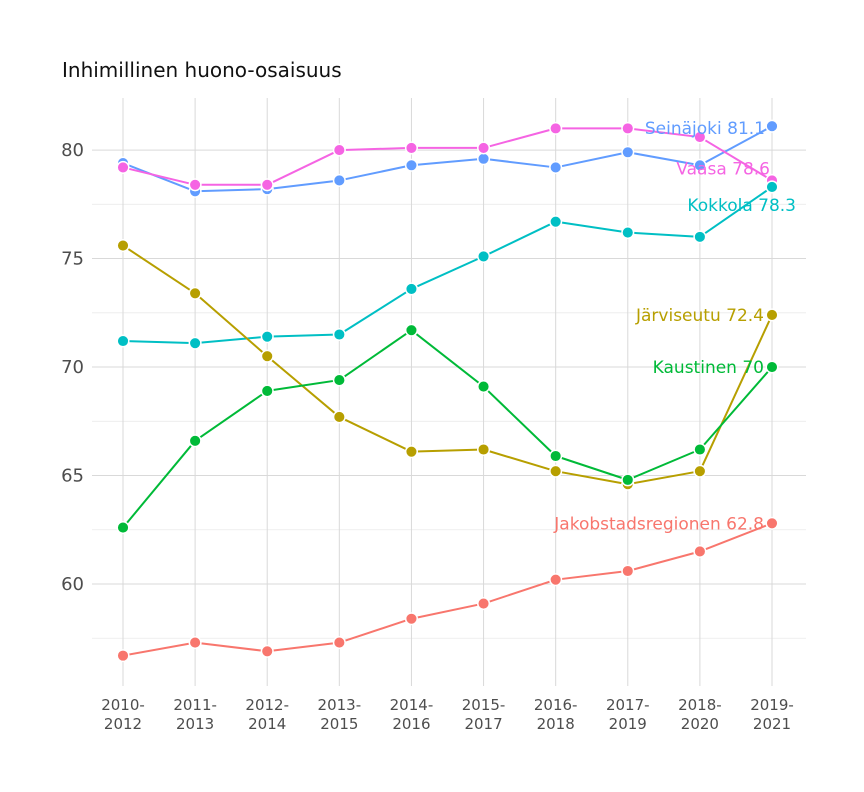 The image size is (864, 792). I want to click on x-tick-label: 2012-2014, so click(267, 714).